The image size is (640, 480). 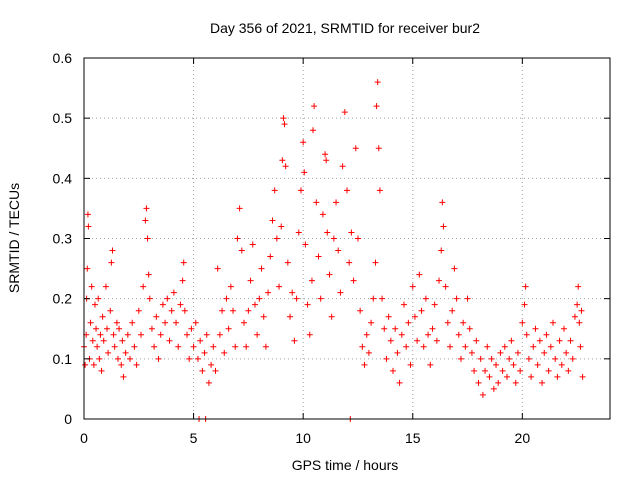 What do you see at coordinates (68, 419) in the screenshot?
I see `y-tick-label: 0` at bounding box center [68, 419].